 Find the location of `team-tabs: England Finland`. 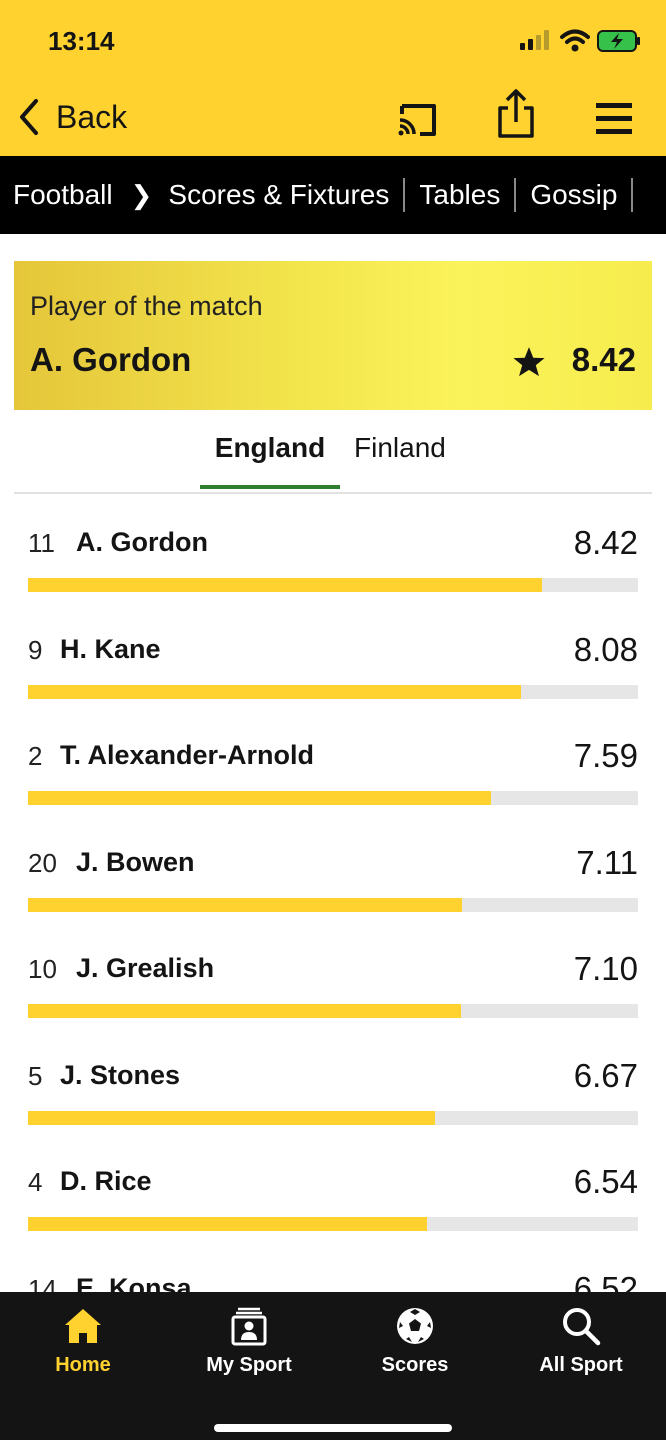

team-tabs: England Finland is located at coordinates (333, 457).